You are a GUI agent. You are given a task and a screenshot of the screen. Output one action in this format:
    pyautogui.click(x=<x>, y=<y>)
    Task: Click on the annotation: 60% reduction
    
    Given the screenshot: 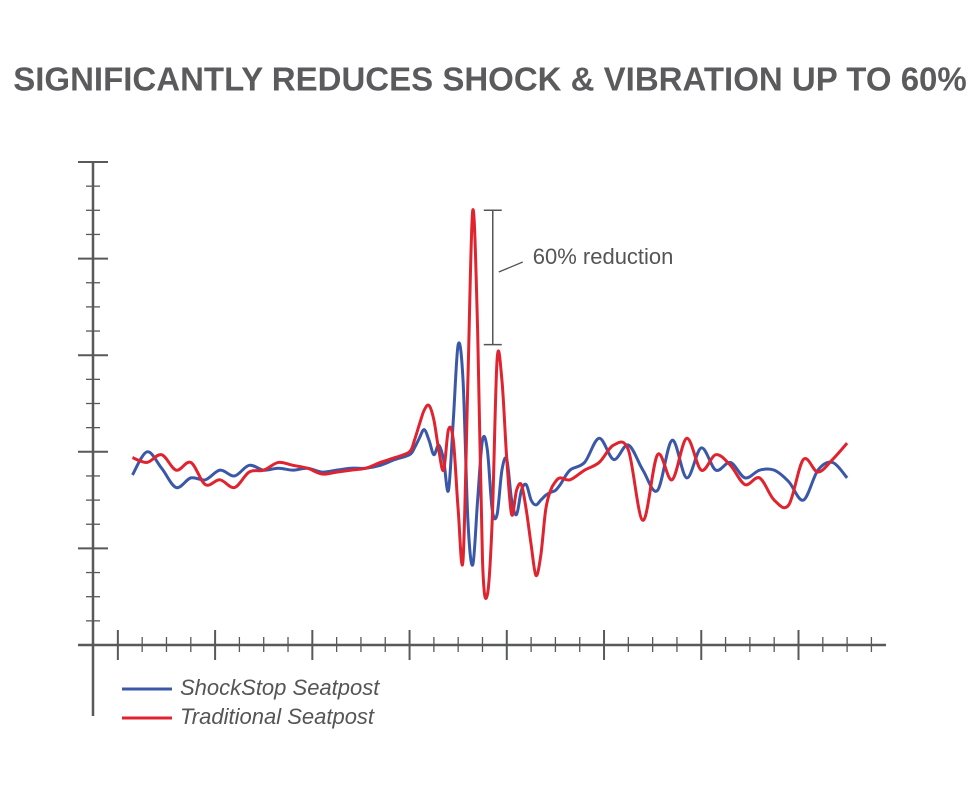 What is the action you would take?
    pyautogui.click(x=603, y=256)
    